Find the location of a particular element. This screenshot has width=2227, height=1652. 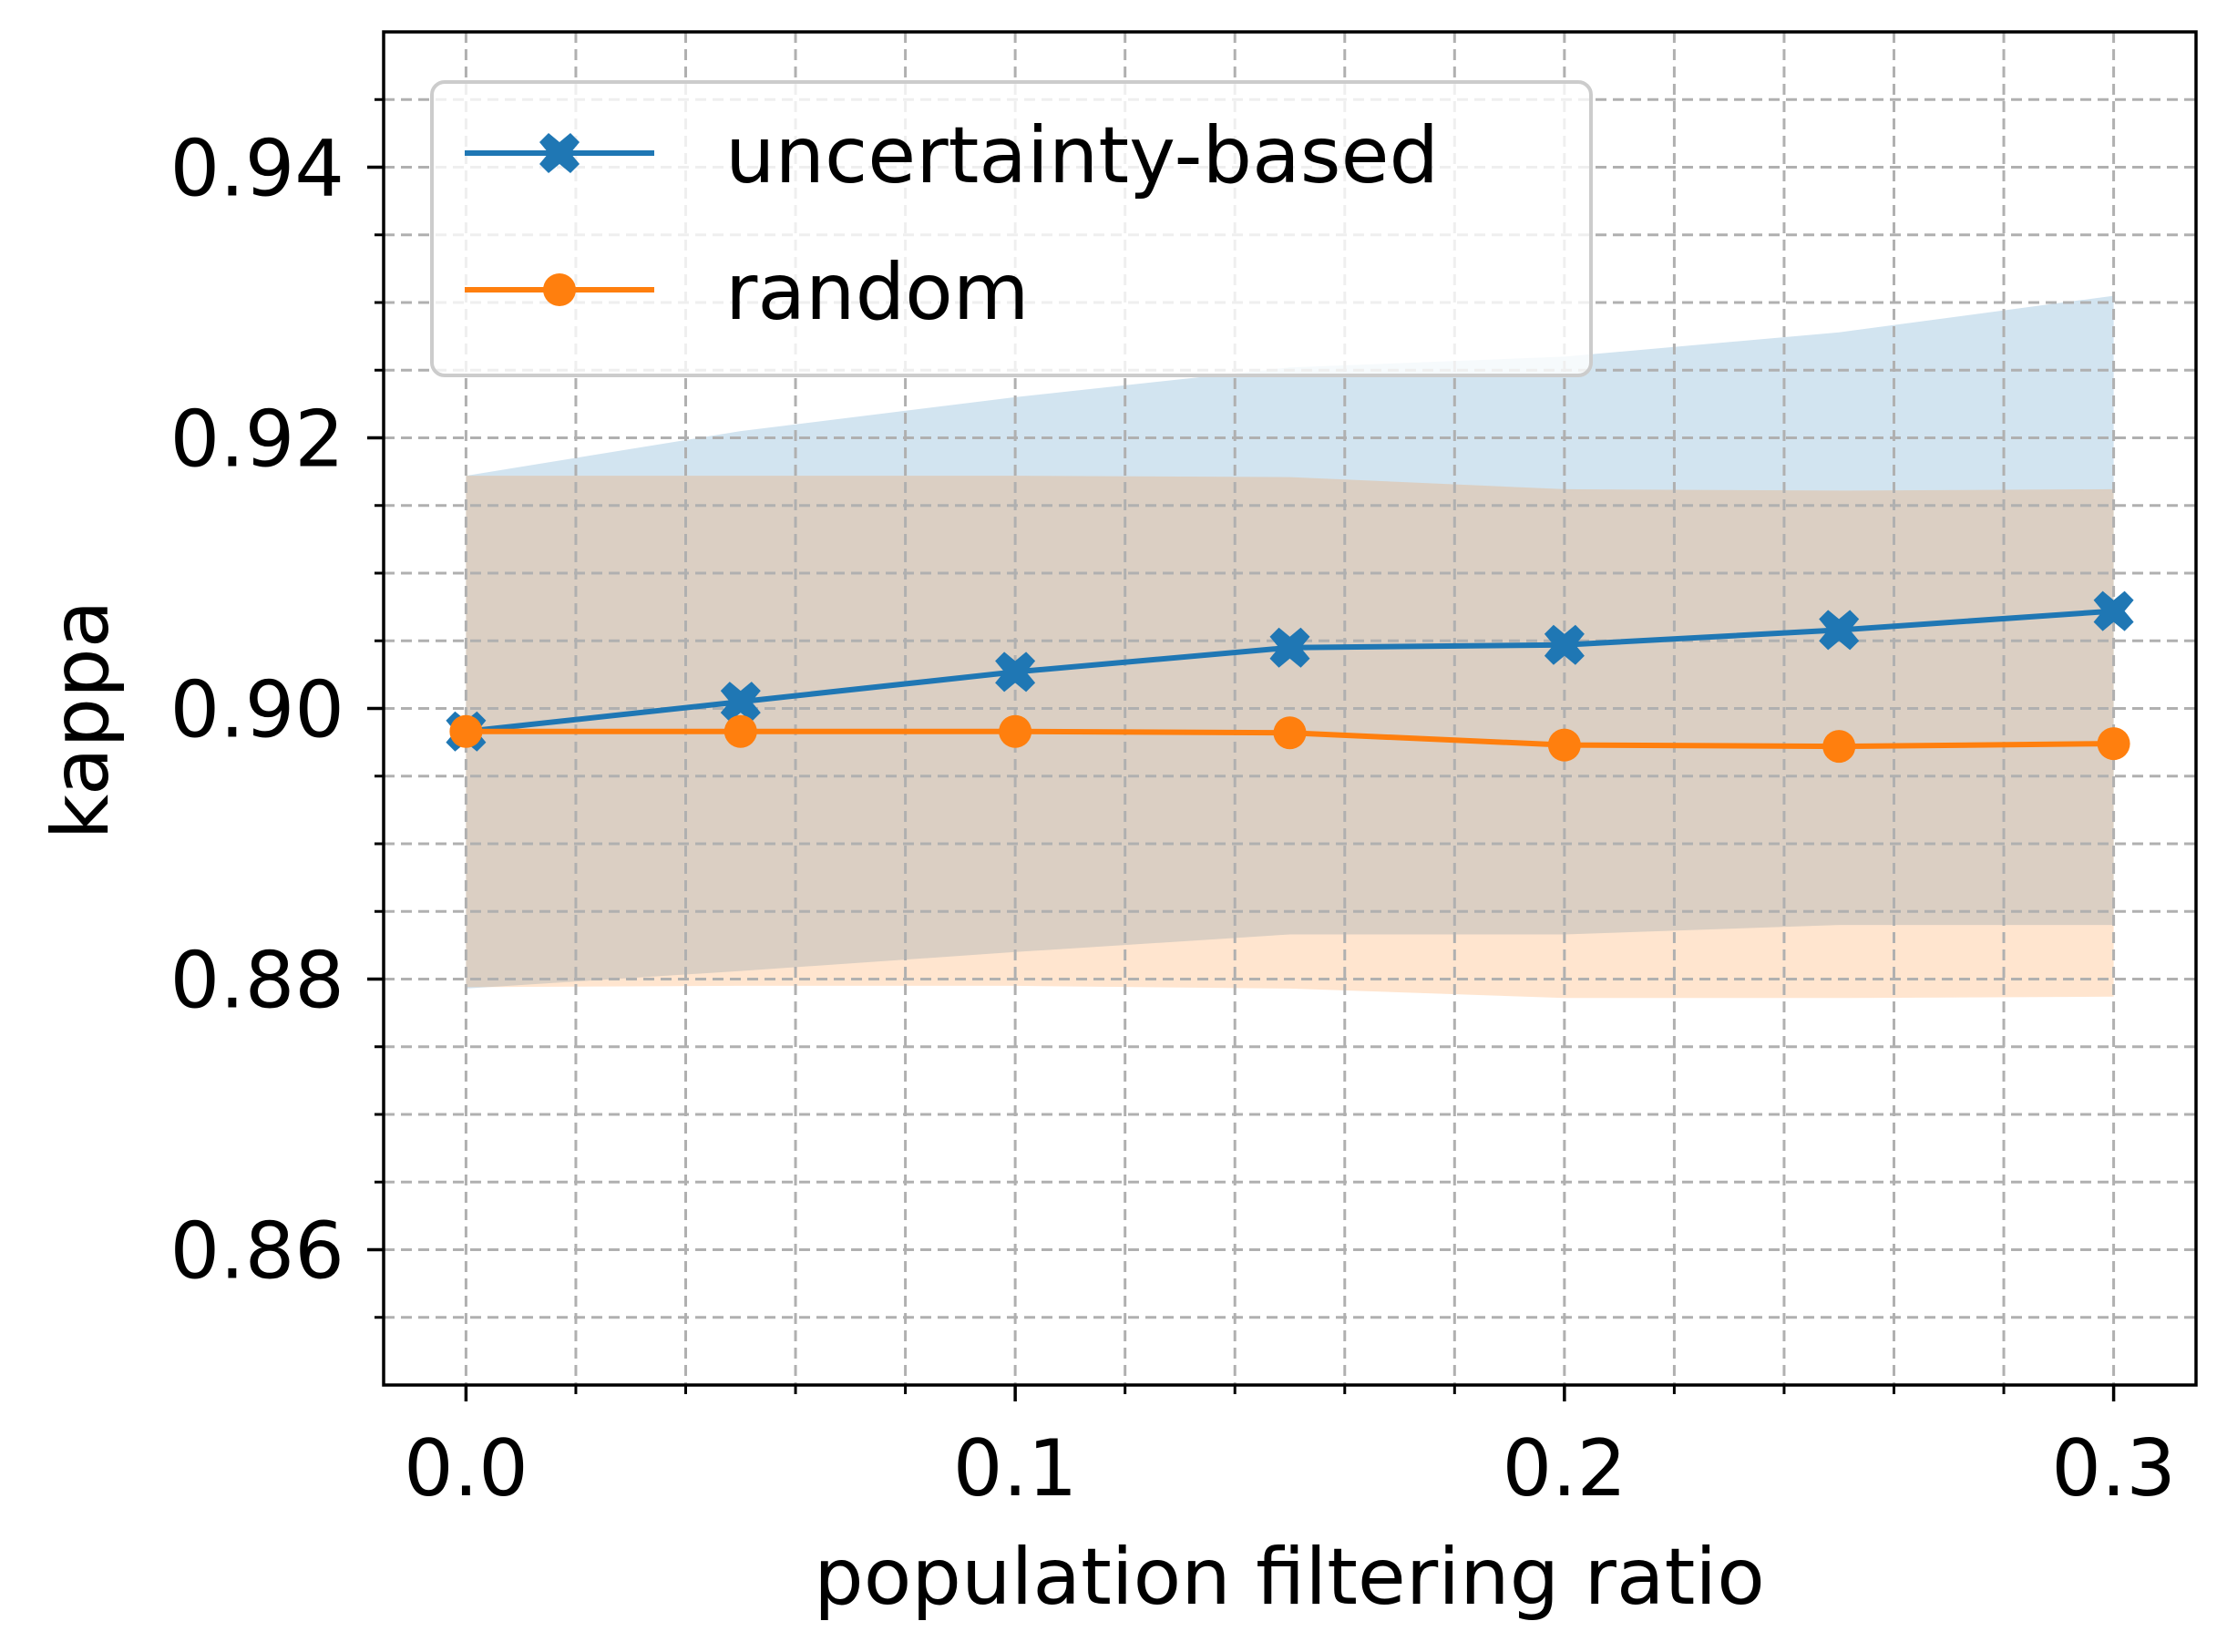

y-tick-label: 0.88 is located at coordinates (257, 981).